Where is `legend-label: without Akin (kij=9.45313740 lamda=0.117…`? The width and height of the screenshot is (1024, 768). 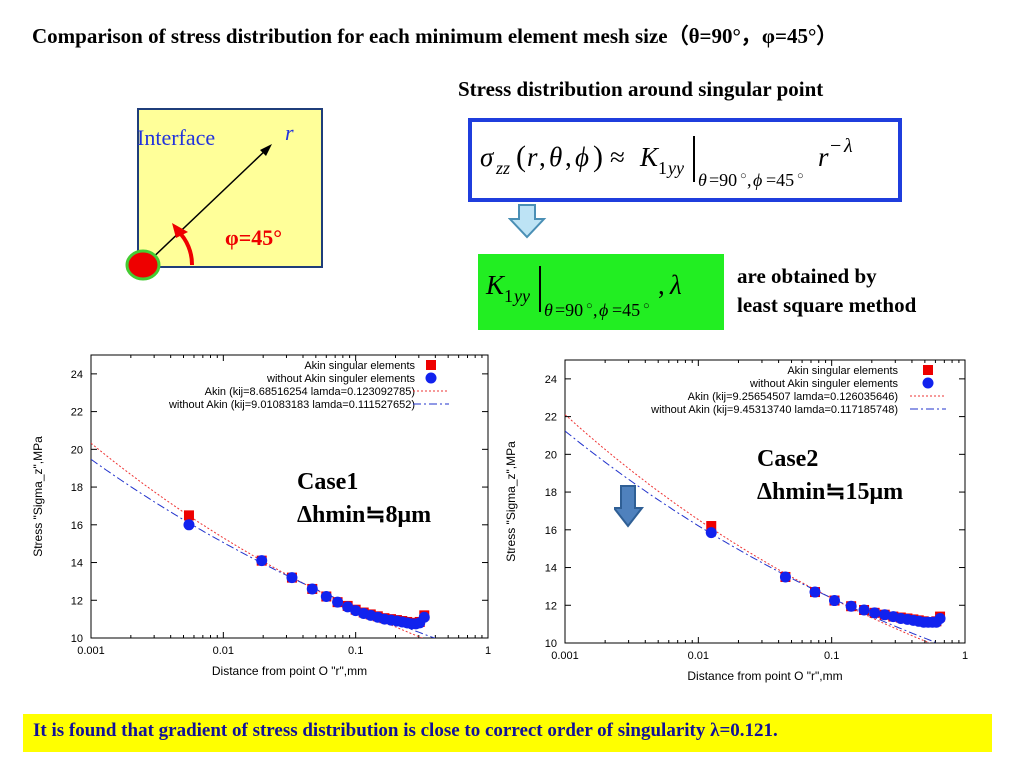
legend-label: without Akin (kij=9.45313740 lamda=0.117… is located at coordinates (774, 410).